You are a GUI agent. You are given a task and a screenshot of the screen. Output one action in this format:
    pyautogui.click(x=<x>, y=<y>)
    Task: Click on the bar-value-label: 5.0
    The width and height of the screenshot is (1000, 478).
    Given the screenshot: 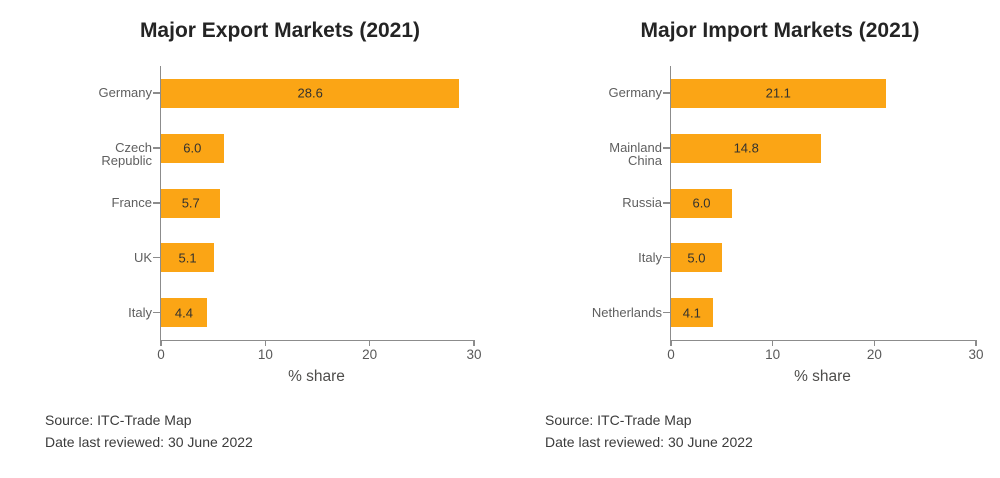 What is the action you would take?
    pyautogui.click(x=696, y=258)
    